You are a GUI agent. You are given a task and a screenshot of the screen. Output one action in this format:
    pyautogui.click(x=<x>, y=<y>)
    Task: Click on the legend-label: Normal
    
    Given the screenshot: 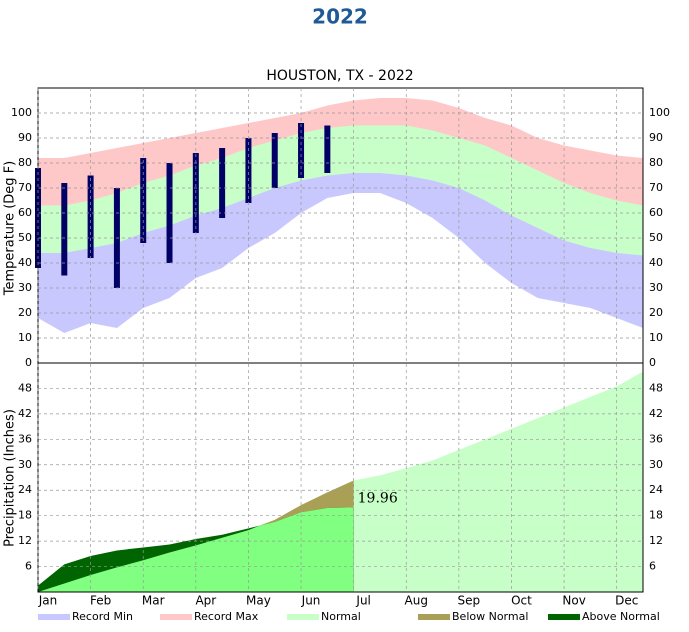 What is the action you would take?
    pyautogui.click(x=341, y=616)
    